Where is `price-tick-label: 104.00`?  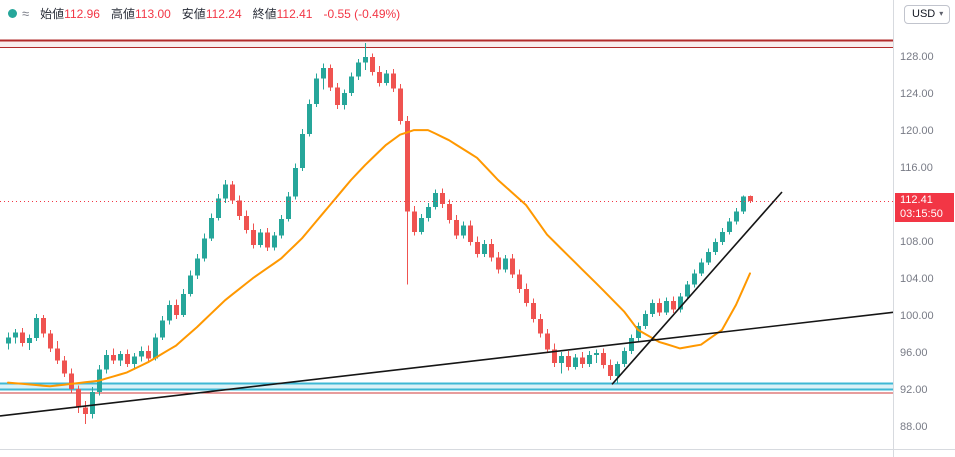 price-tick-label: 104.00 is located at coordinates (917, 279).